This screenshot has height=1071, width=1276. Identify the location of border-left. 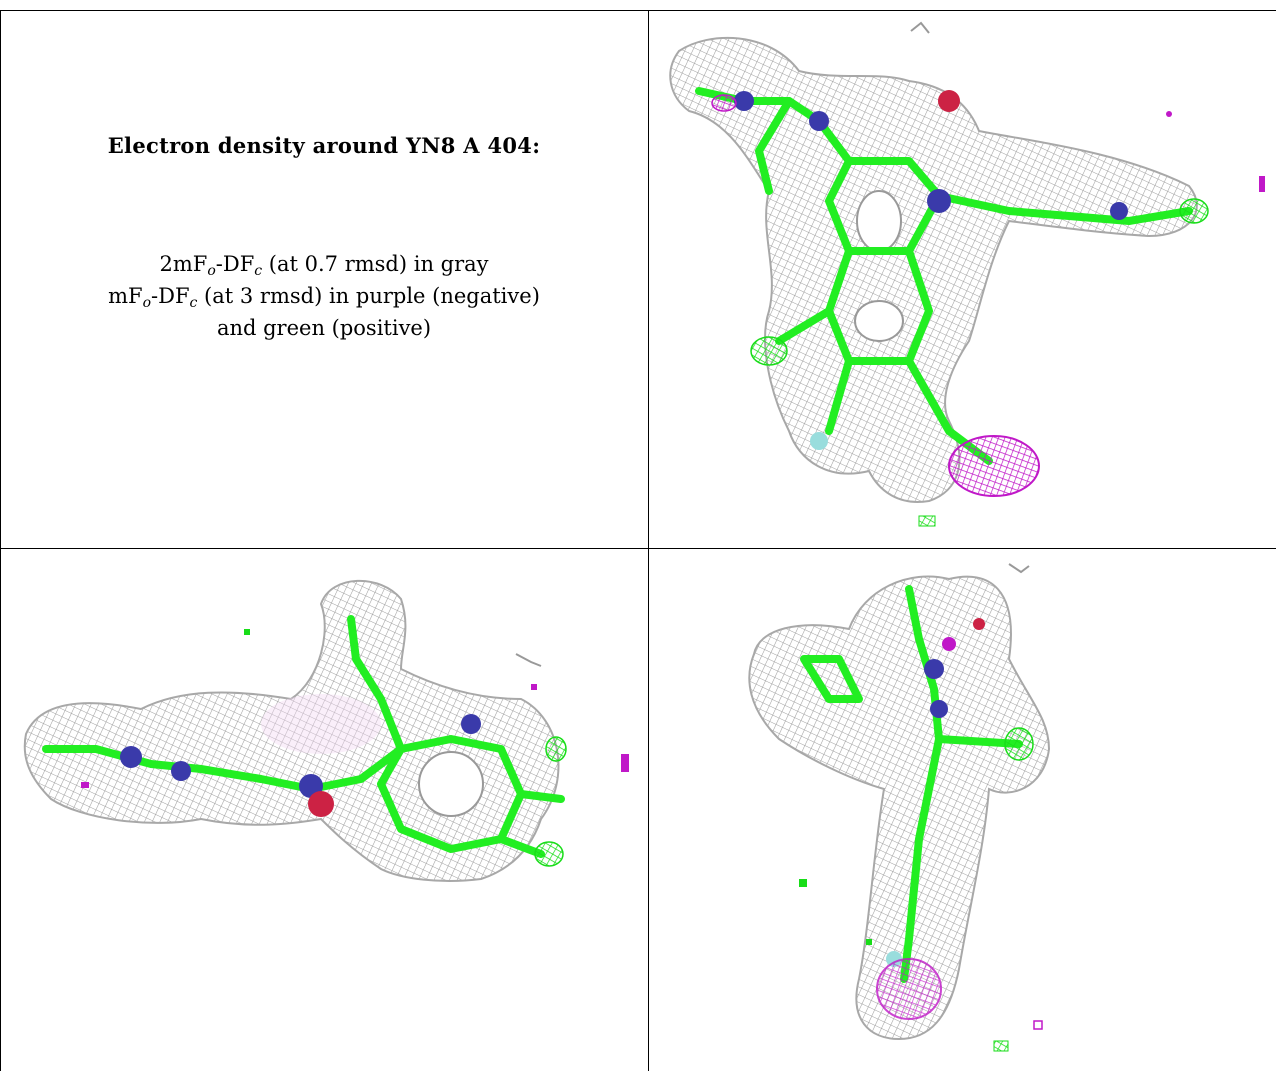
(0, 540).